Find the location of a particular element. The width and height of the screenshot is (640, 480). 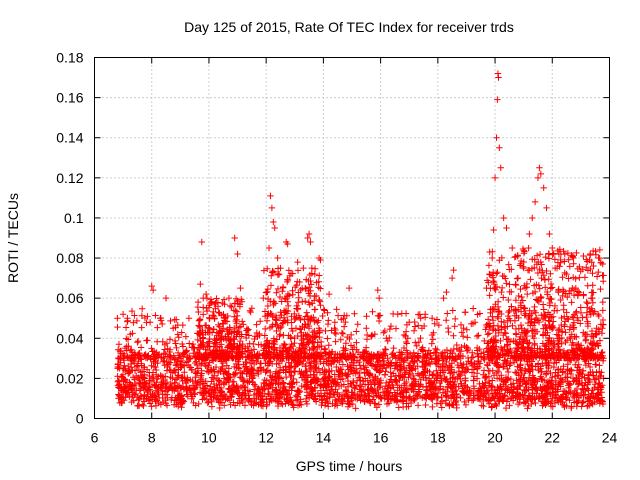

x-tick-label: 18 is located at coordinates (438, 438).